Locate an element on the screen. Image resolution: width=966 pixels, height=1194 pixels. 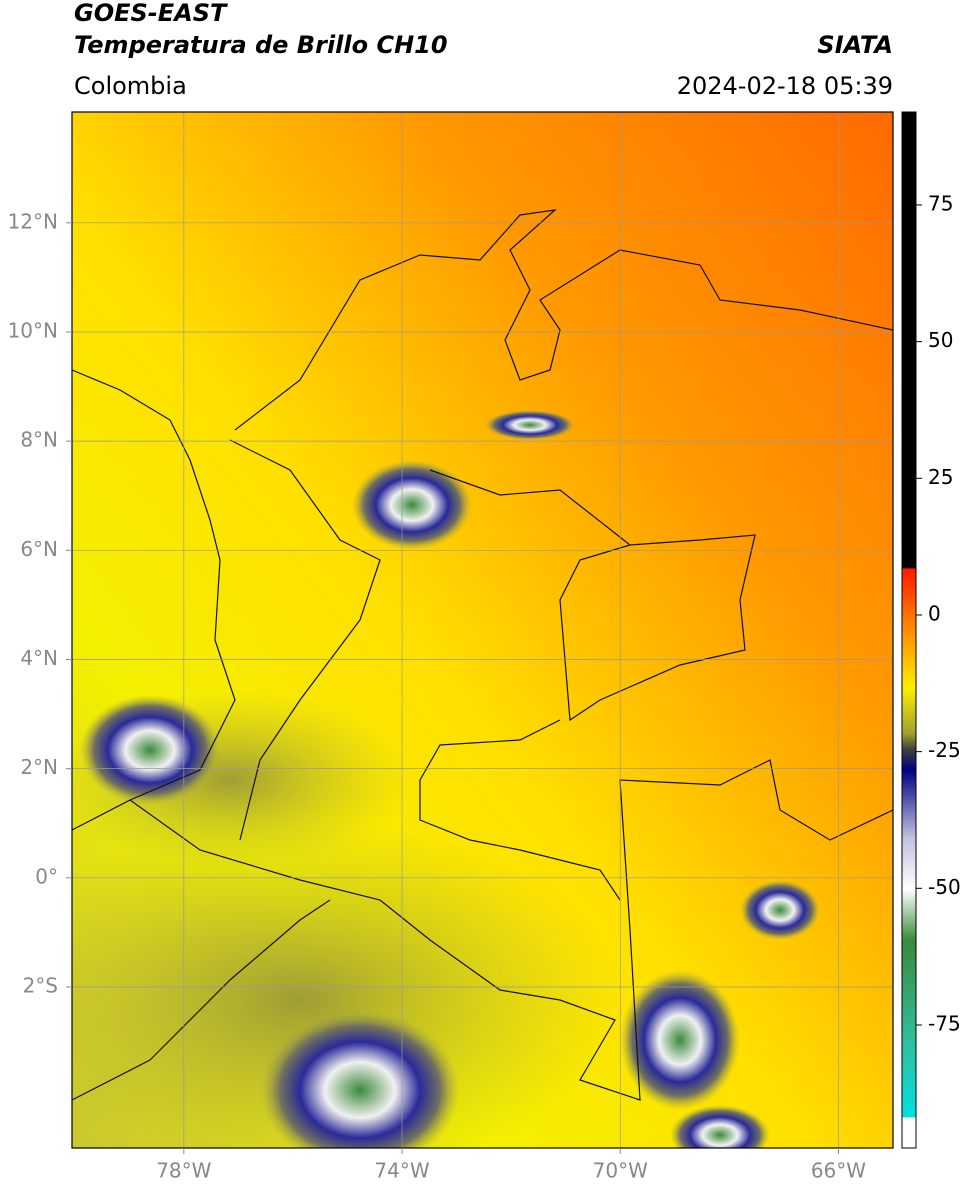
x-tick-label: 66°W is located at coordinates (838, 1171).